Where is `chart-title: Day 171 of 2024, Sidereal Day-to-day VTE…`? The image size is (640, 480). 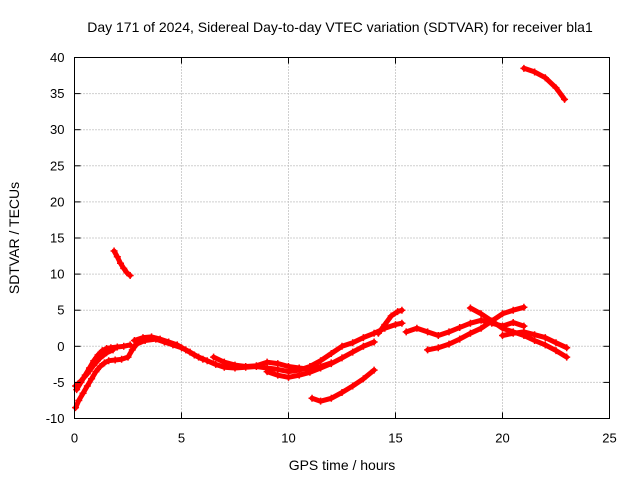
chart-title: Day 171 of 2024, Sidereal Day-to-day VTE… is located at coordinates (340, 27).